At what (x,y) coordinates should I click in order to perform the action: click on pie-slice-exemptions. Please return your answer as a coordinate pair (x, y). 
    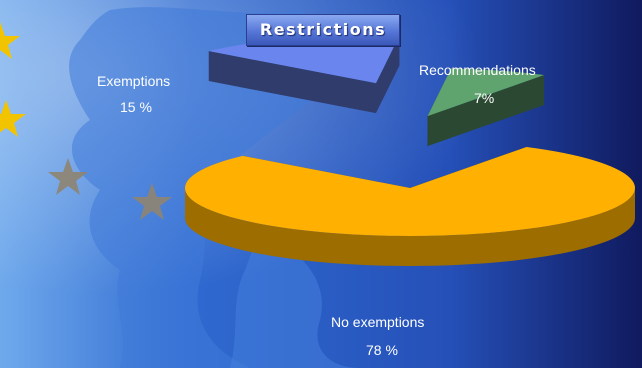
    Looking at the image, I should click on (304, 74).